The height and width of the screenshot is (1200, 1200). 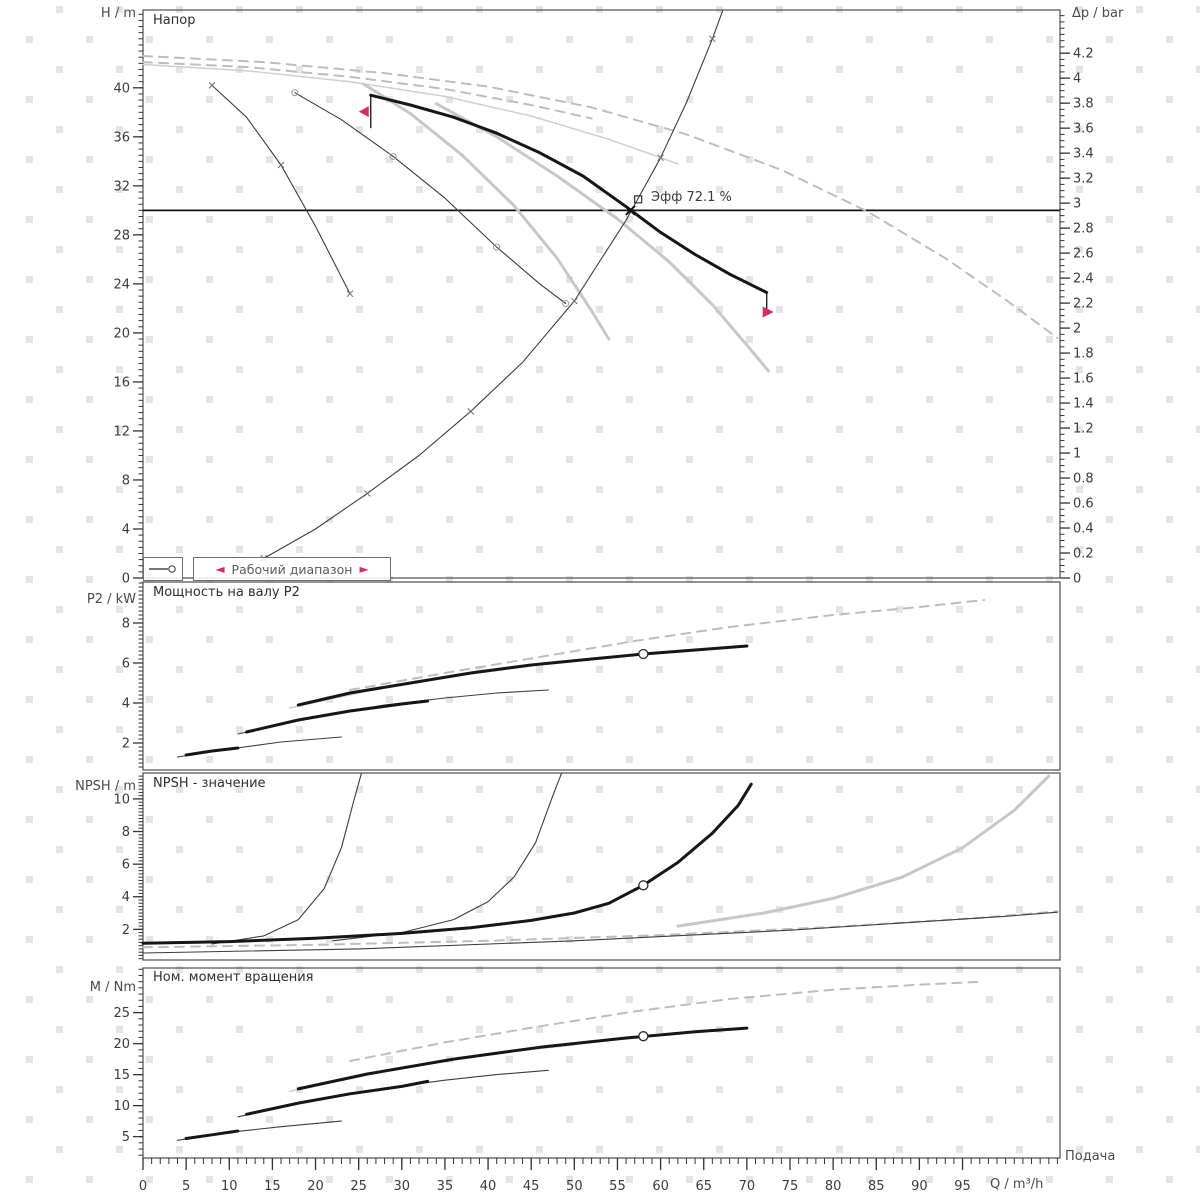 What do you see at coordinates (121, 186) in the screenshot?
I see `y-tick-label: 32` at bounding box center [121, 186].